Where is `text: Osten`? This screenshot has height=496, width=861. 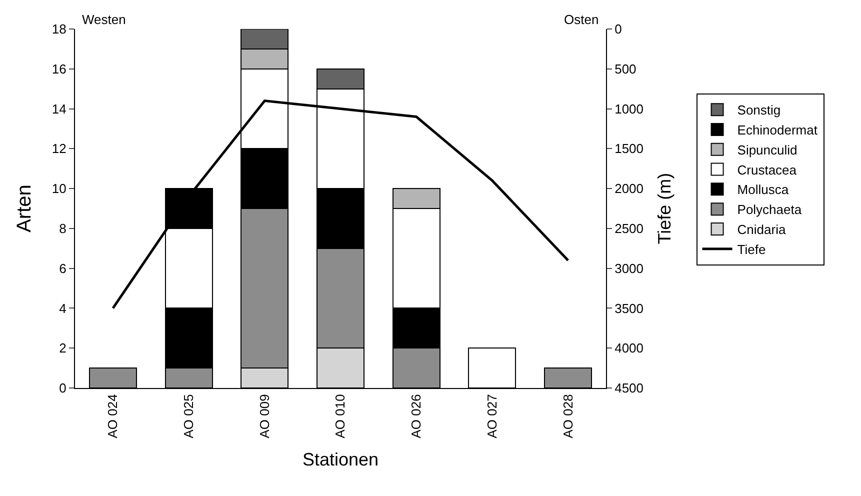
text: Osten is located at coordinates (581, 19).